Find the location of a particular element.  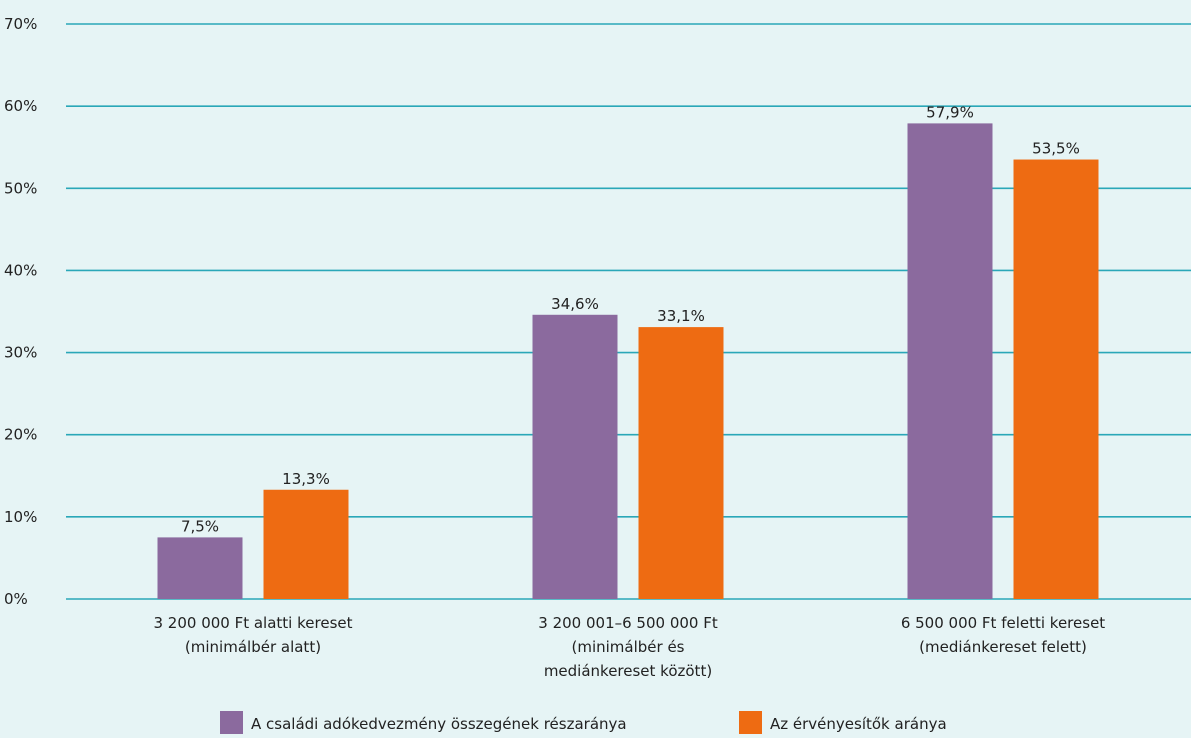

data-label: 7,5% is located at coordinates (200, 526).